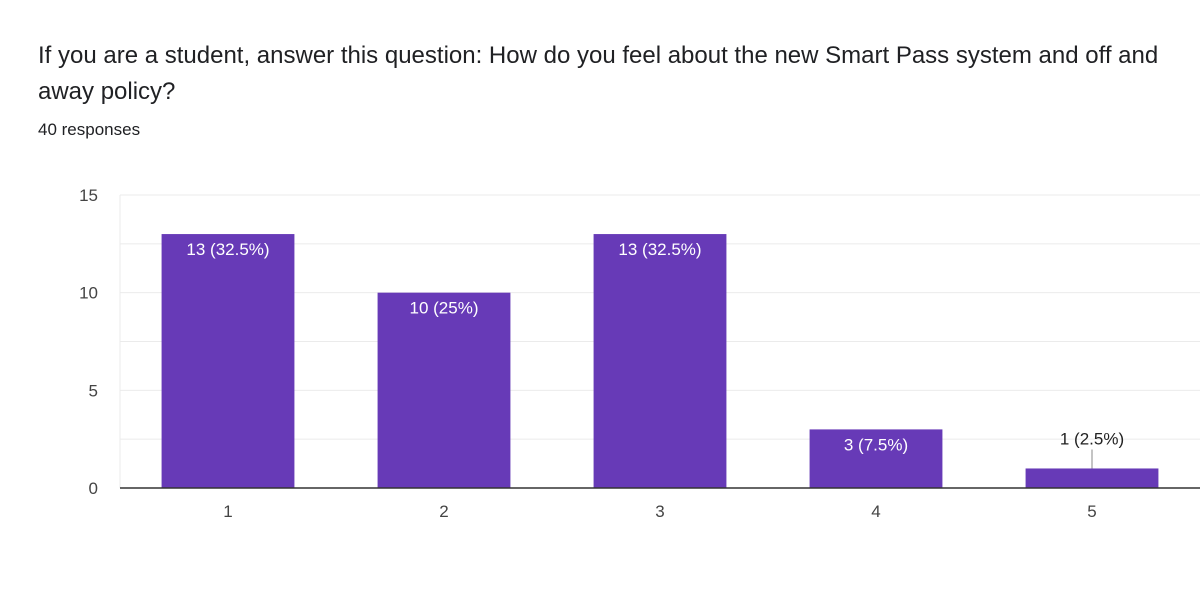 This screenshot has width=1200, height=610. I want to click on y-tick-label: 15, so click(88, 195).